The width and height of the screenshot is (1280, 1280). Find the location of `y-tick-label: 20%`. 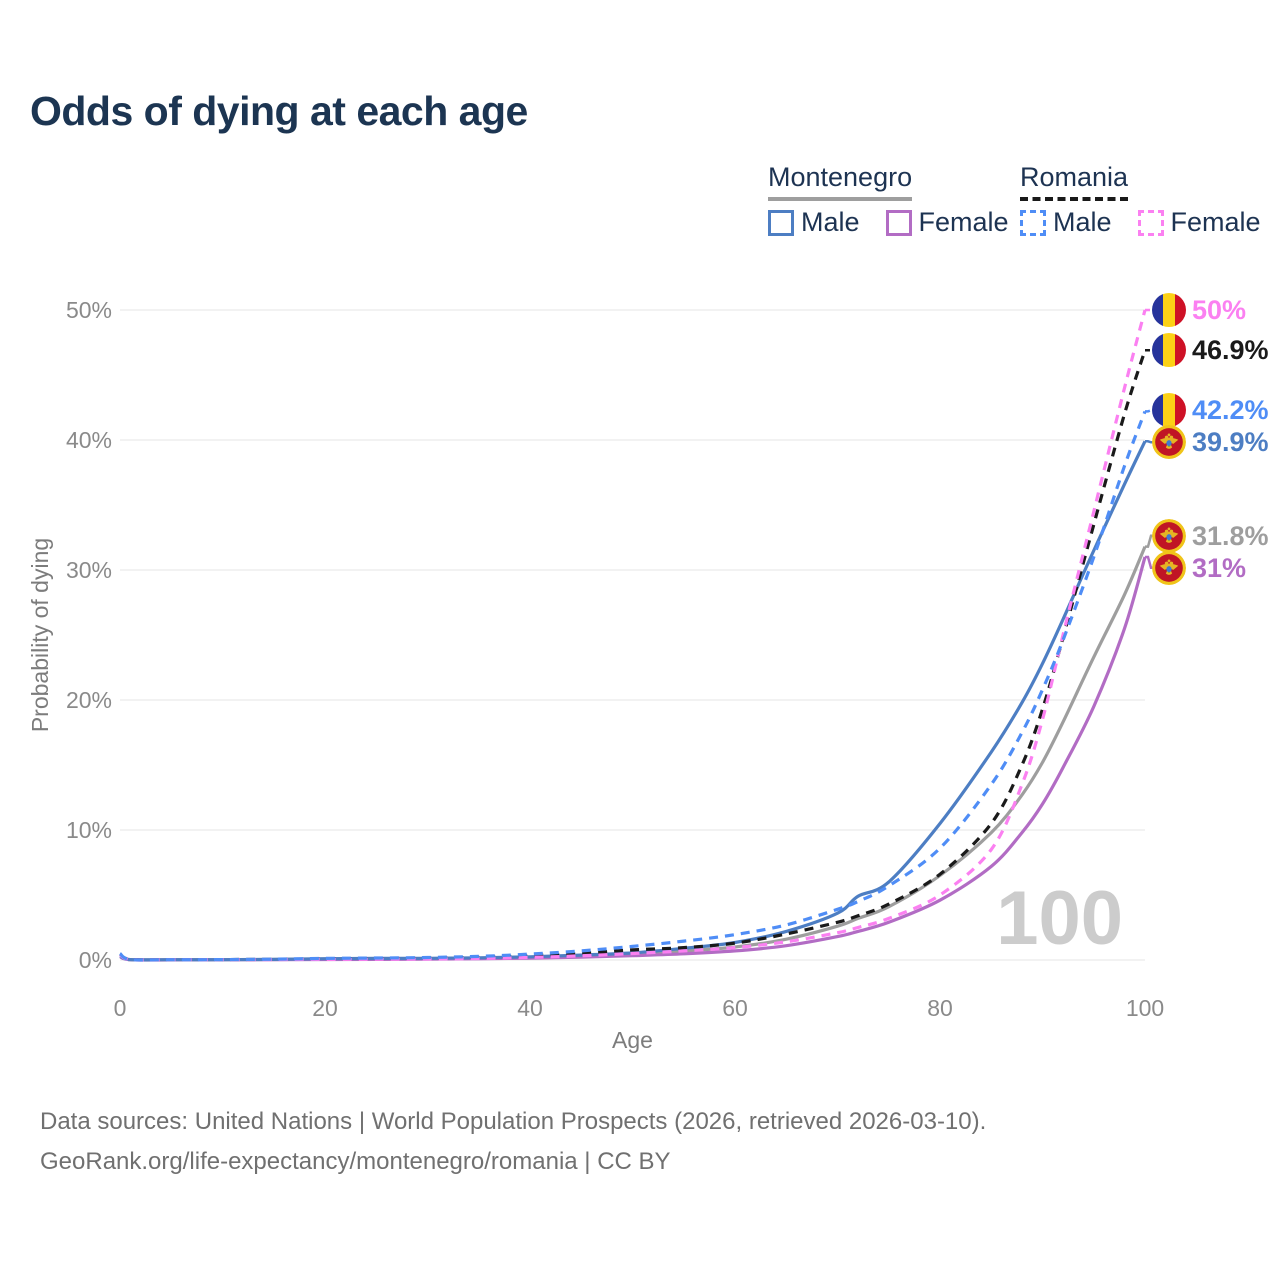

y-tick-label: 20% is located at coordinates (89, 700).